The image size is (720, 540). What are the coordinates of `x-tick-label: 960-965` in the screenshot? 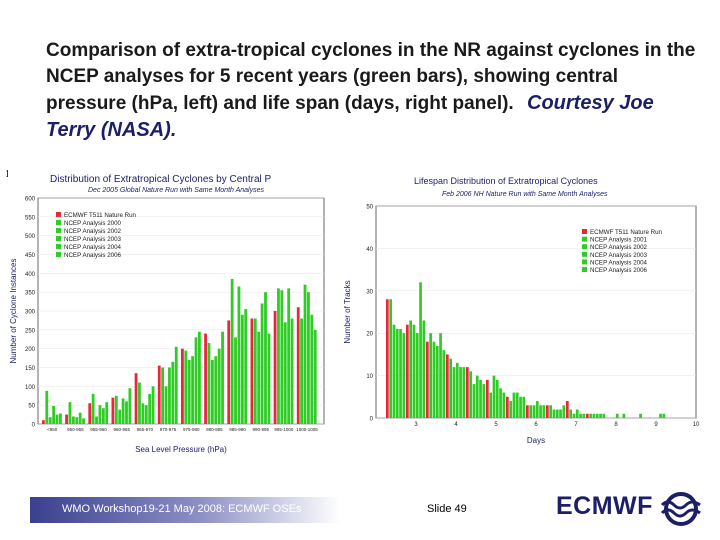 It's located at (121, 429).